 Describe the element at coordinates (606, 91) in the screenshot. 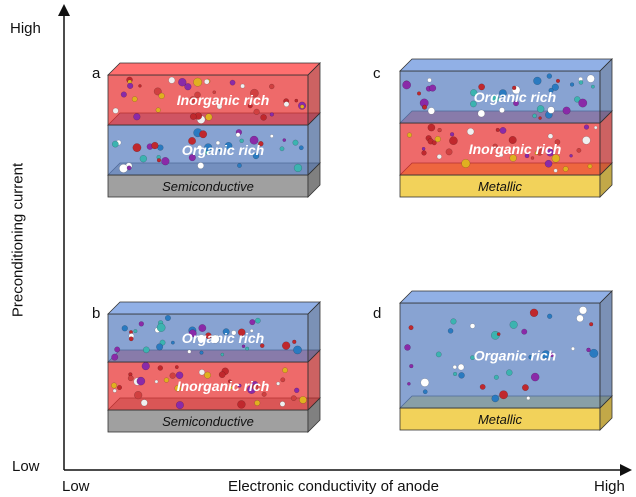

I see `panel-c-layer-1-side` at that location.